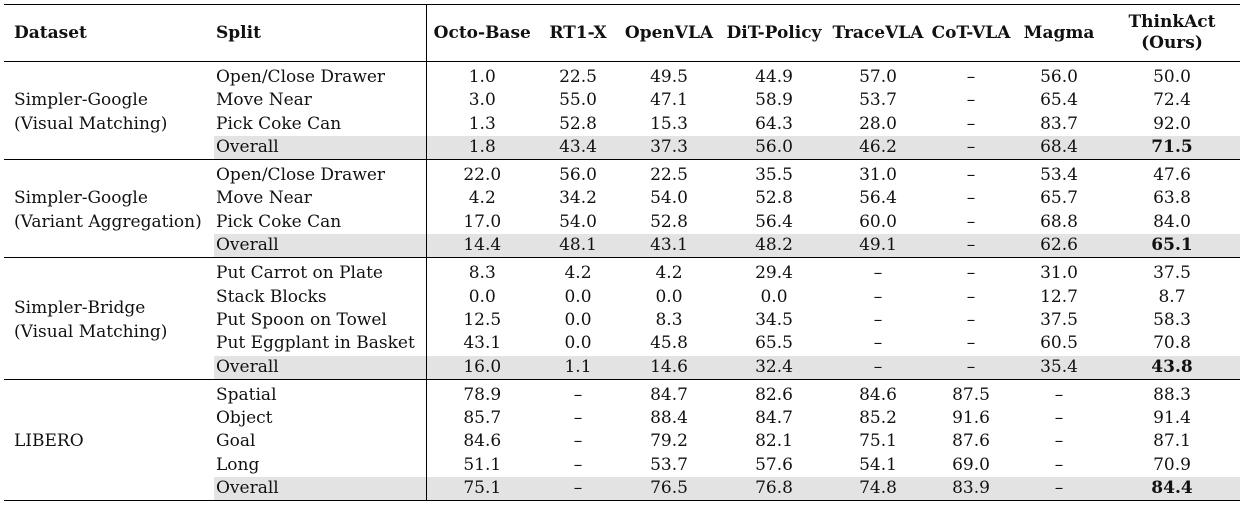 Image resolution: width=1244 pixels, height=527 pixels. I want to click on value-cell: 65.7, so click(1059, 198).